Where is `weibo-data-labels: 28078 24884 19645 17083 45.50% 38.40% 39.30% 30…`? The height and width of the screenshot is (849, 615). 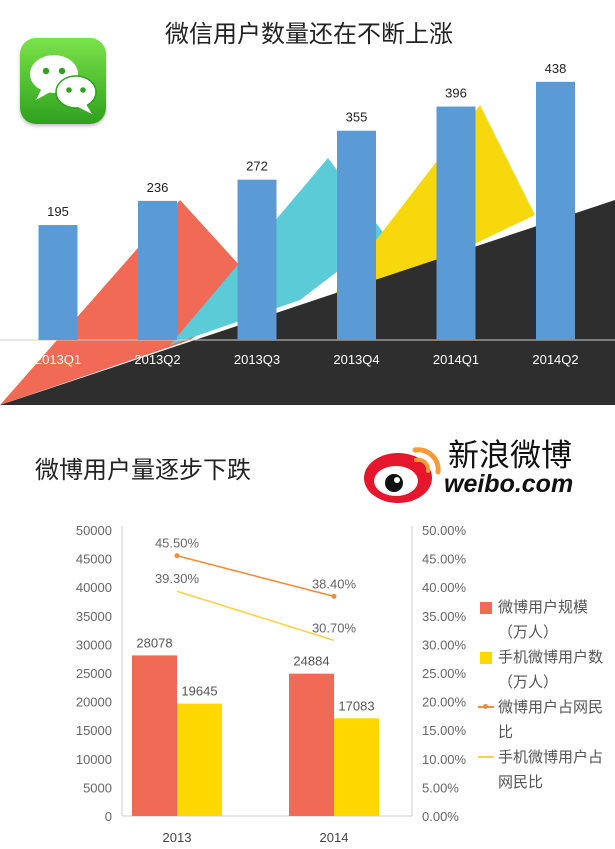
weibo-data-labels: 28078 24884 19645 17083 45.50% 38.40% 39.30% 30… is located at coordinates (255, 625).